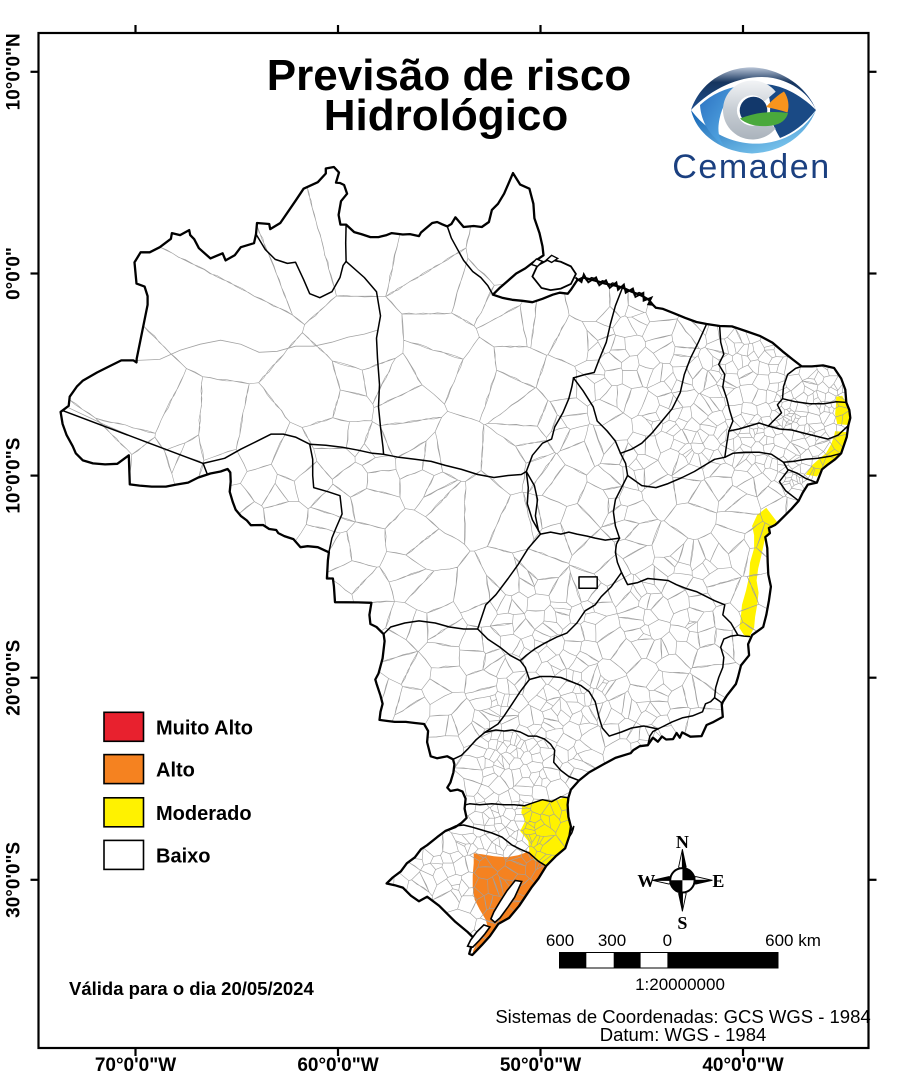 Image resolution: width=903 pixels, height=1080 pixels. What do you see at coordinates (204, 814) in the screenshot?
I see `svg-text: Moderado` at bounding box center [204, 814].